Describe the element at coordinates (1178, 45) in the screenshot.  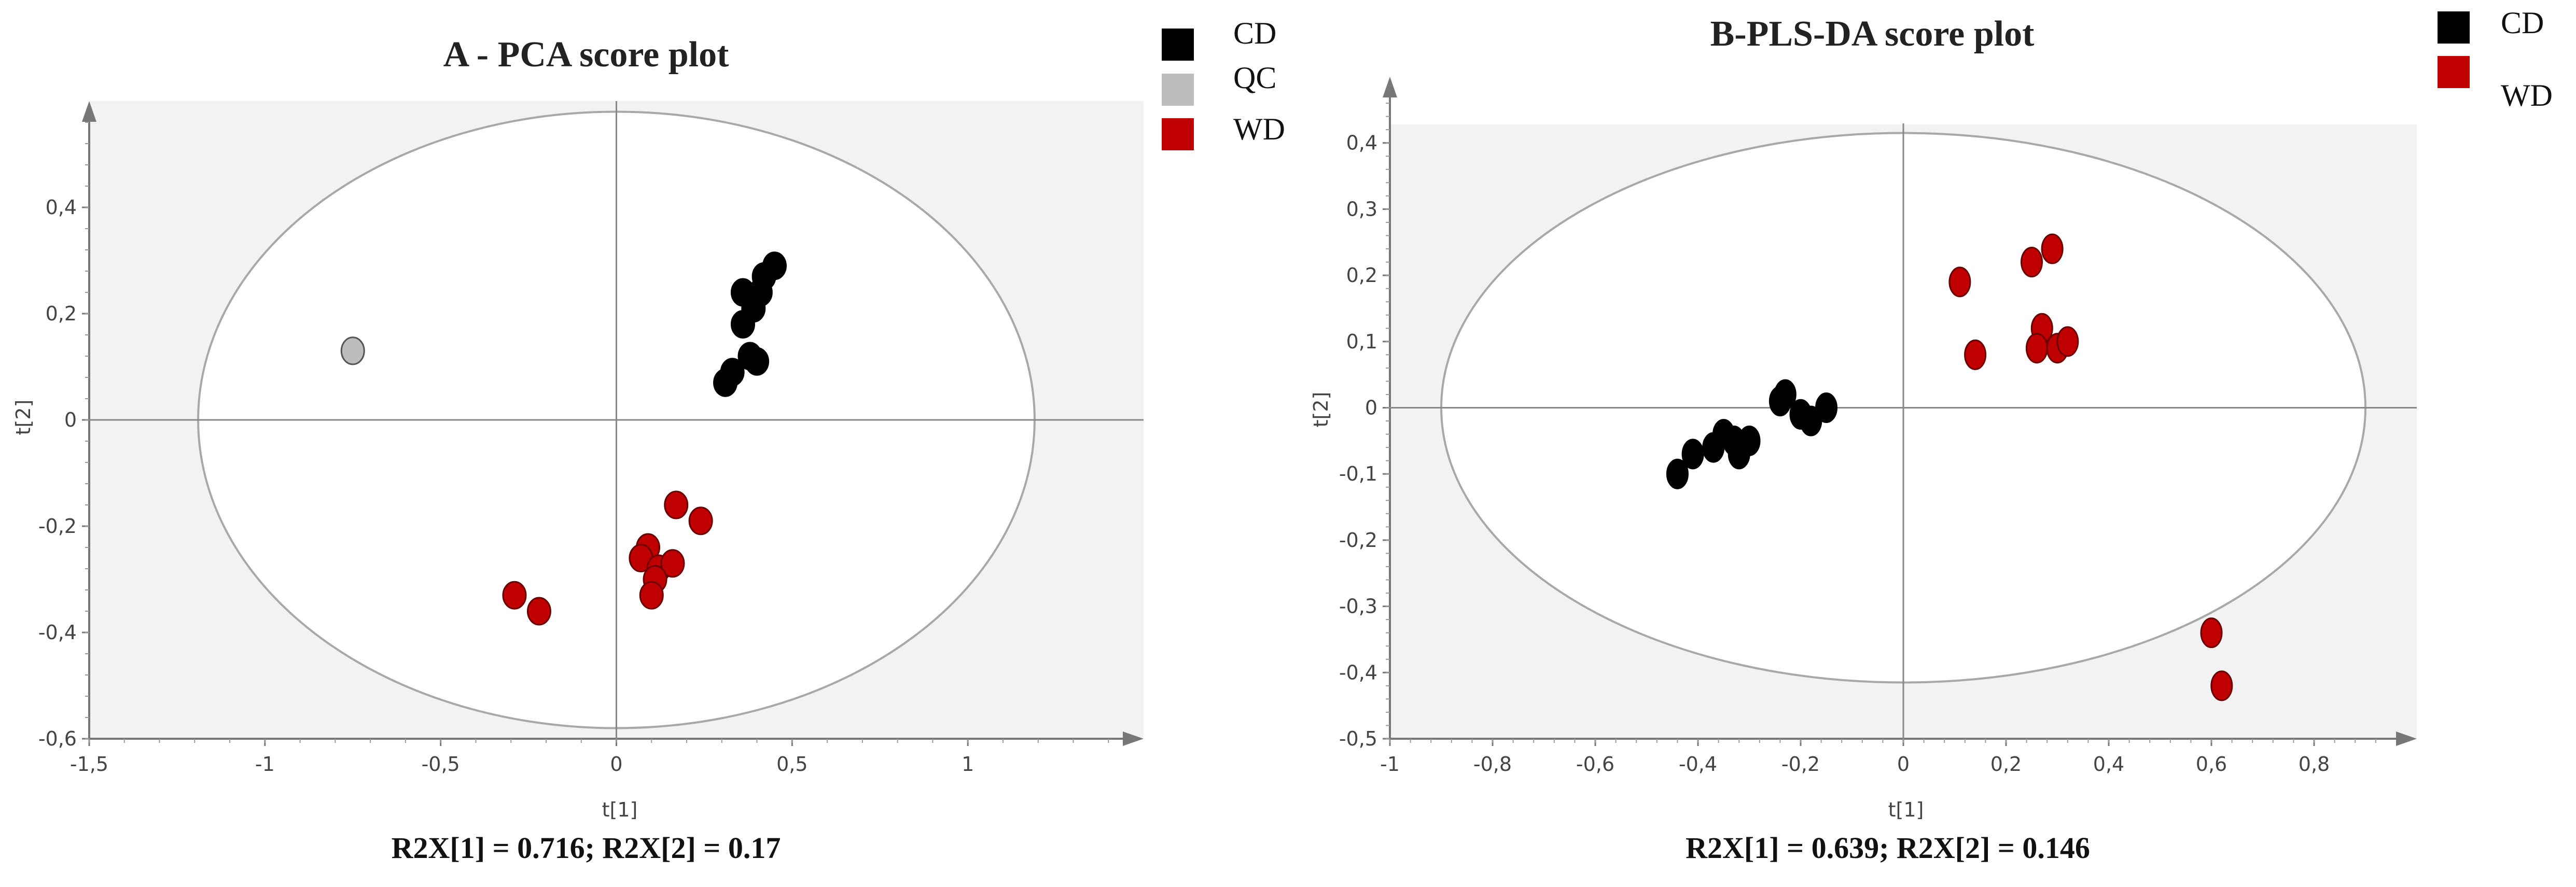
I see `legend-swatch-cd` at that location.